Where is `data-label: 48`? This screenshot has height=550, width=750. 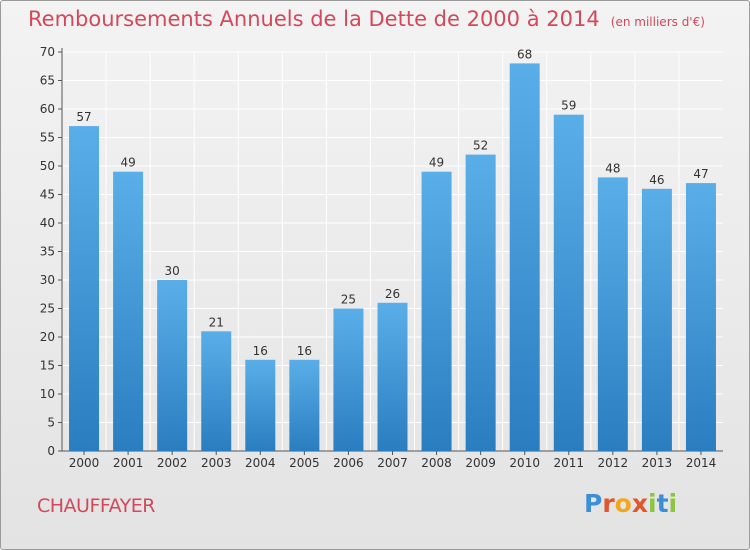
data-label: 48 is located at coordinates (612, 168).